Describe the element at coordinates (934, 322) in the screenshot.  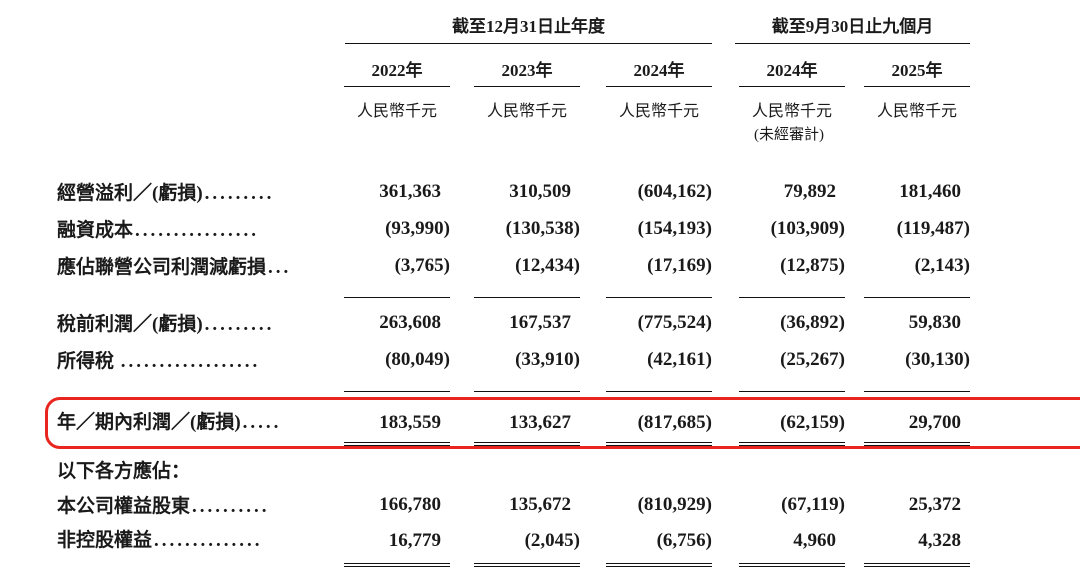
I see `cell-value: 59,830` at that location.